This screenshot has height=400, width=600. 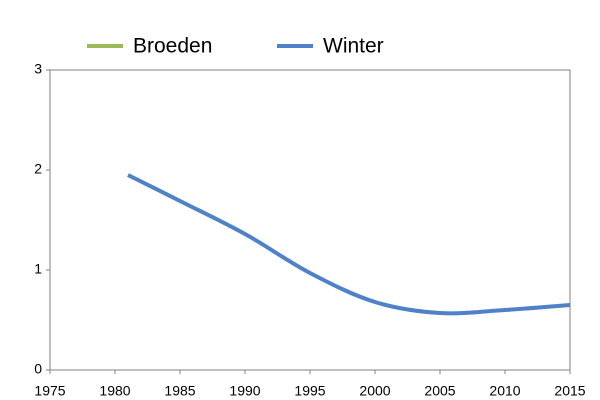 I want to click on x-tick-label: 1995, so click(x=309, y=391).